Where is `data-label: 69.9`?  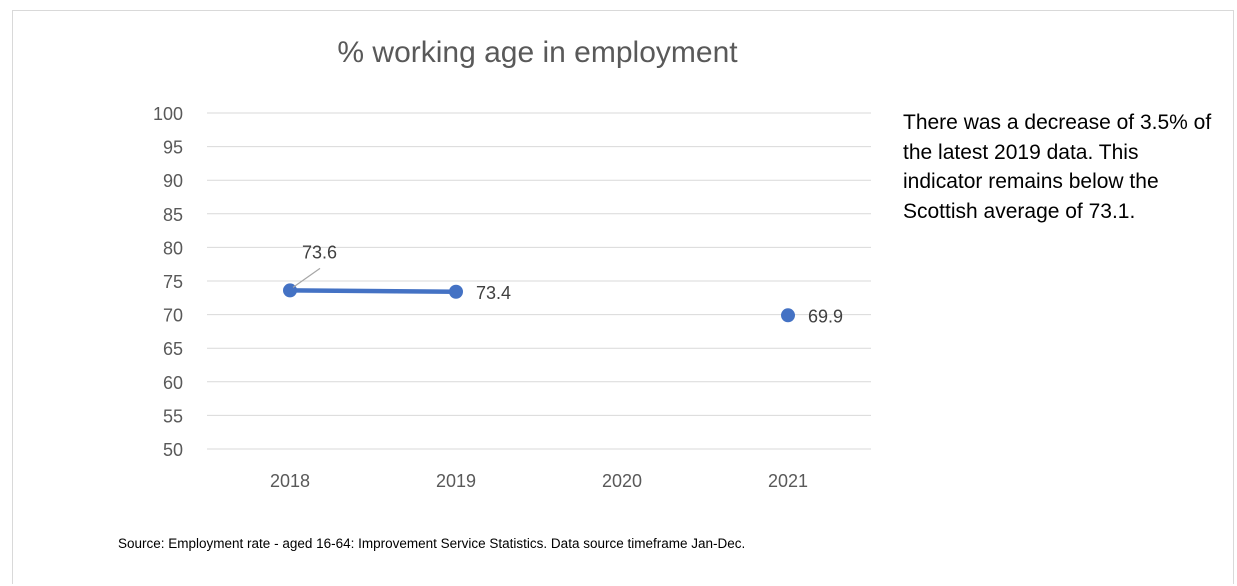
data-label: 69.9 is located at coordinates (825, 316).